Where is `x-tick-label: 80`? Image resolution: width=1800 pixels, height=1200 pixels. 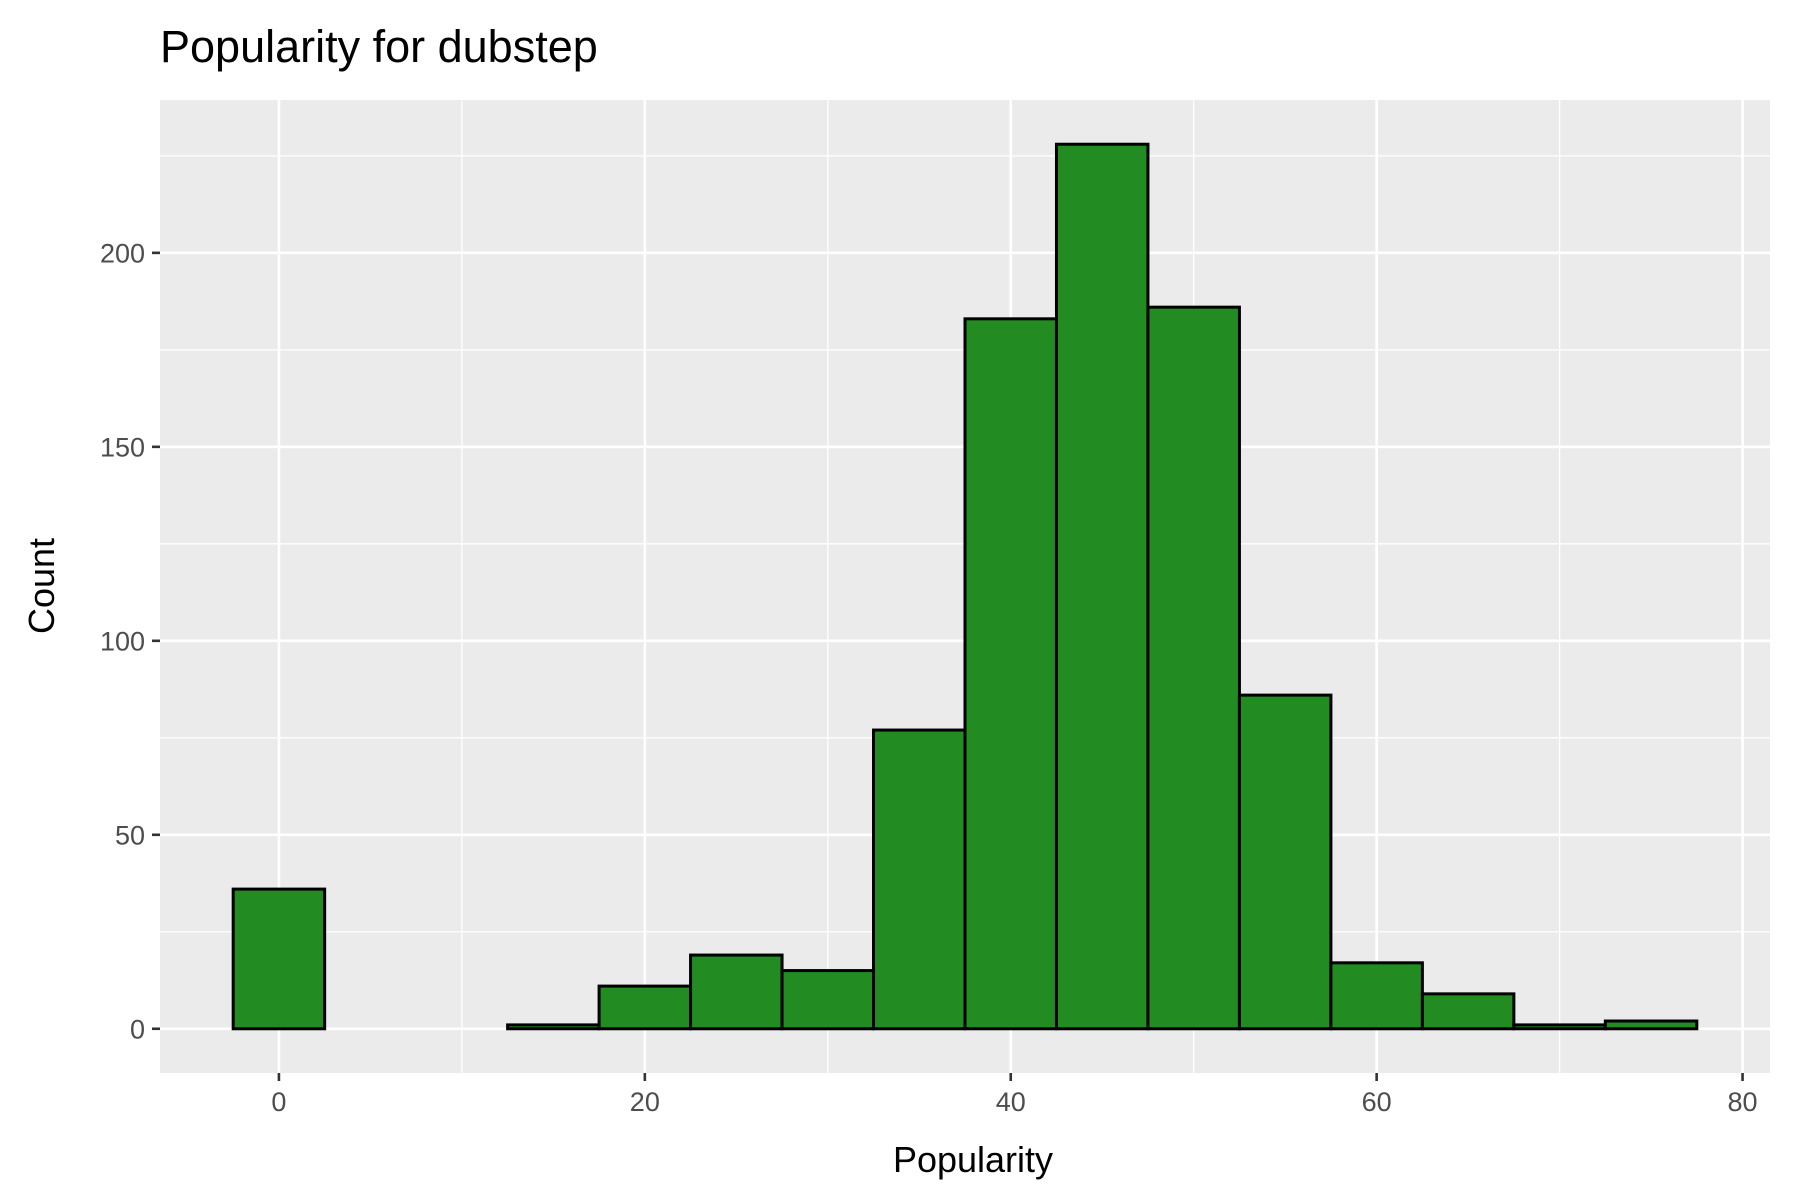 x-tick-label: 80 is located at coordinates (1743, 1102).